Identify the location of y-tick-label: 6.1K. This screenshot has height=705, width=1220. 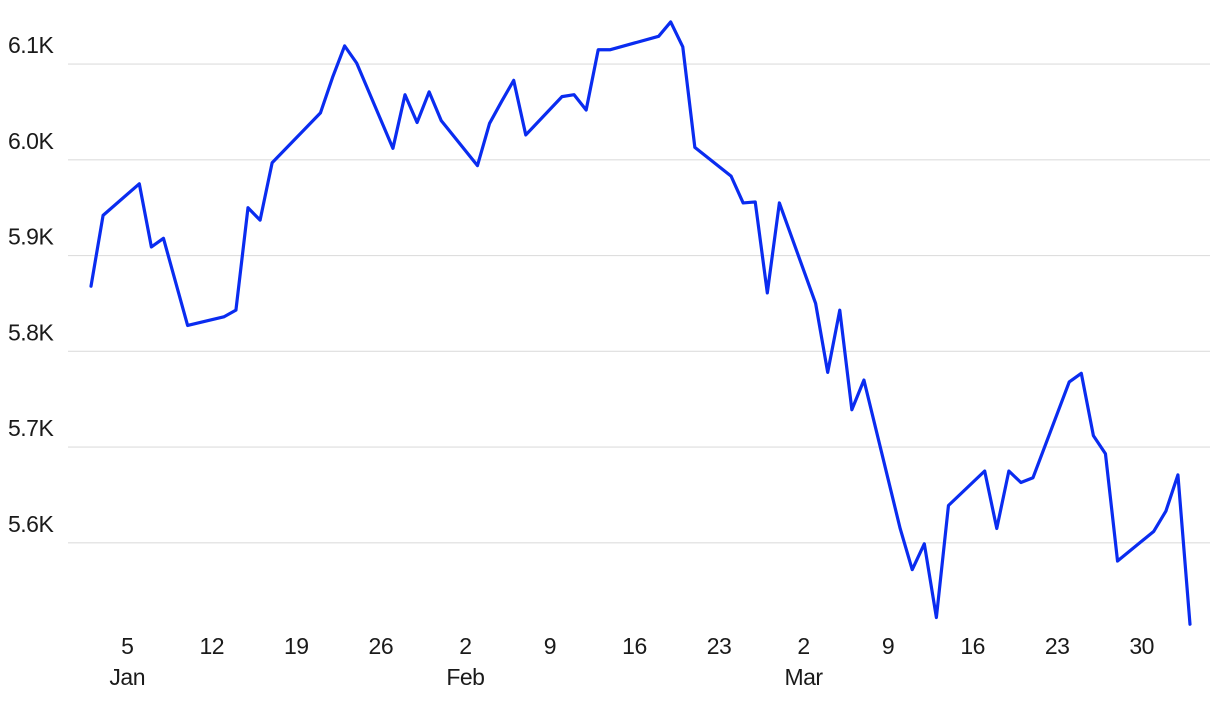
(31, 45).